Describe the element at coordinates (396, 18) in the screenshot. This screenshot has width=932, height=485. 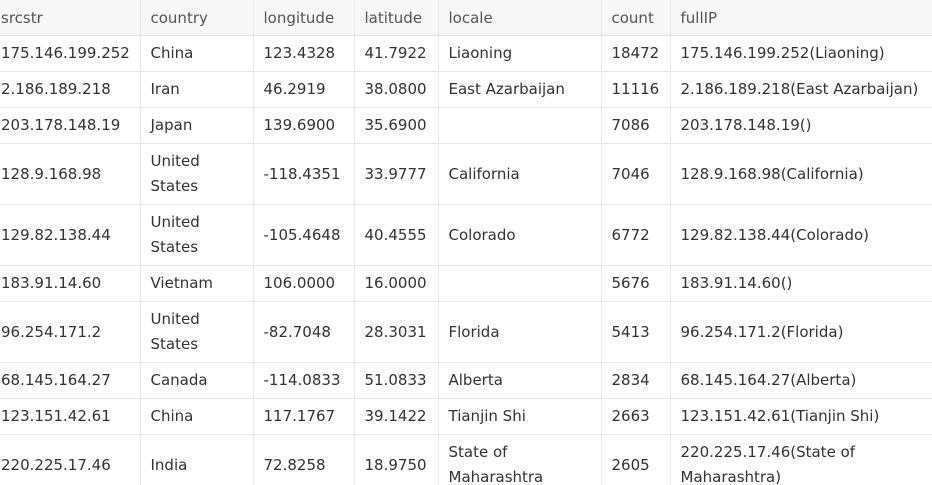
I see `column-header-latitude: latitude` at that location.